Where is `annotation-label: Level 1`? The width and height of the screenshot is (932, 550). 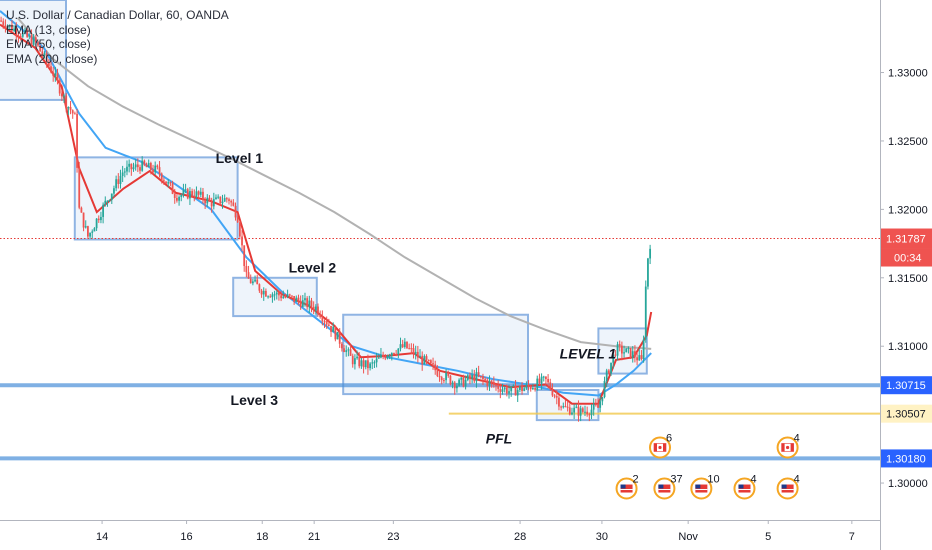
annotation-label: Level 1 is located at coordinates (240, 158).